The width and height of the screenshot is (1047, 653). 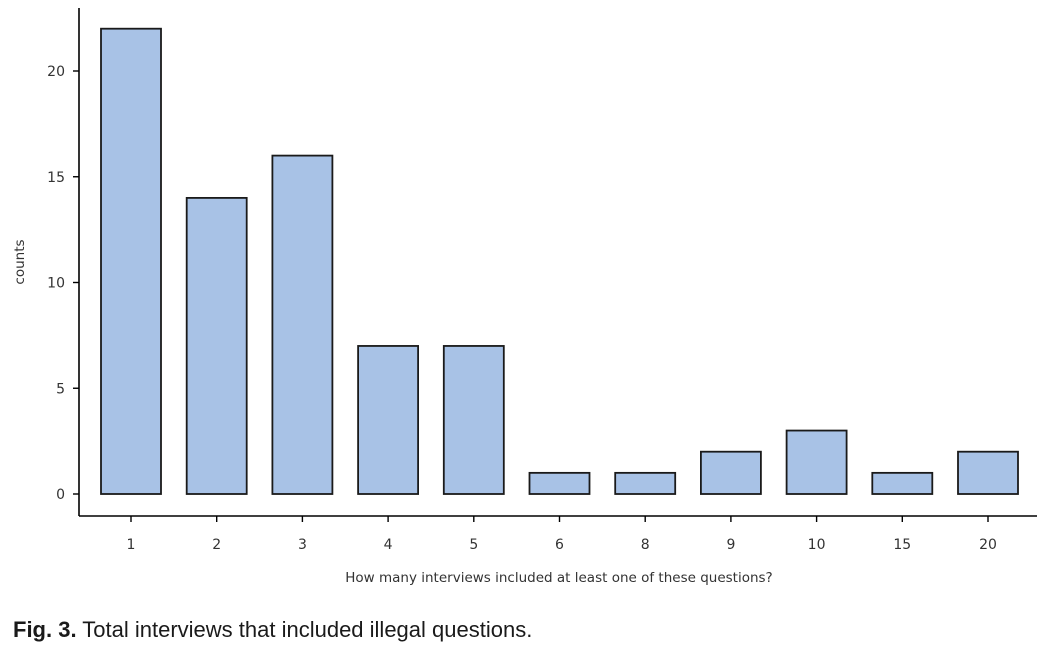 What do you see at coordinates (302, 545) in the screenshot?
I see `x-tick-label: 3` at bounding box center [302, 545].